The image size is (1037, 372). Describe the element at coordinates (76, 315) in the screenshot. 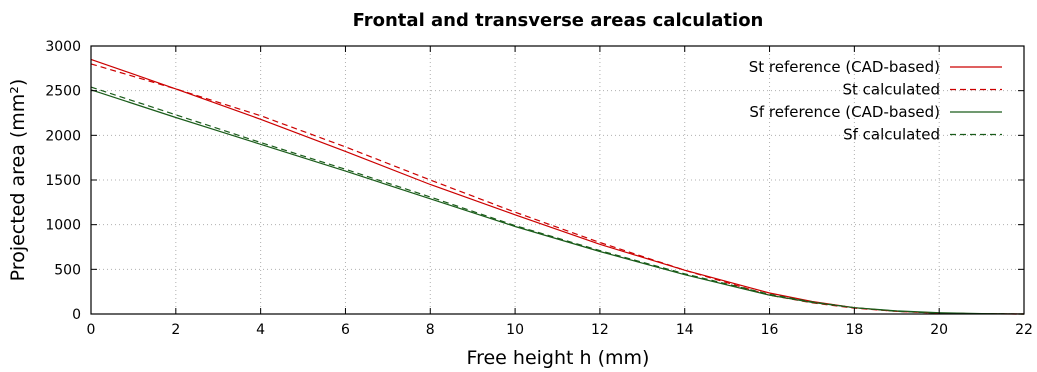

I see `y-tick-label: 0` at that location.